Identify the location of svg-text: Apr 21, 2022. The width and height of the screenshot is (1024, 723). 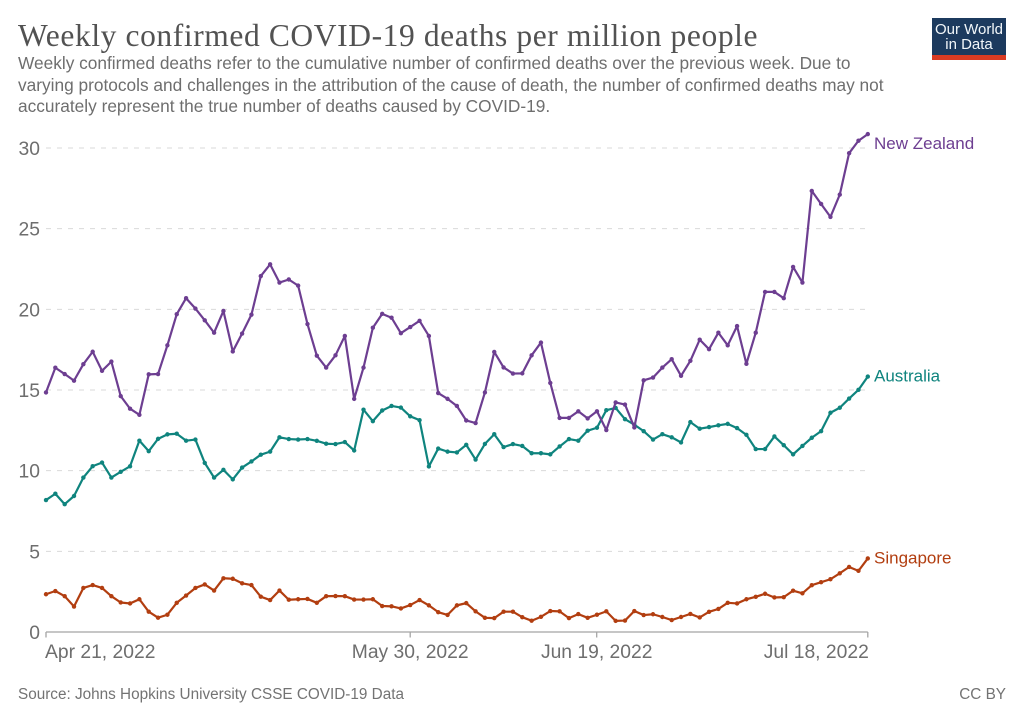
(100, 652).